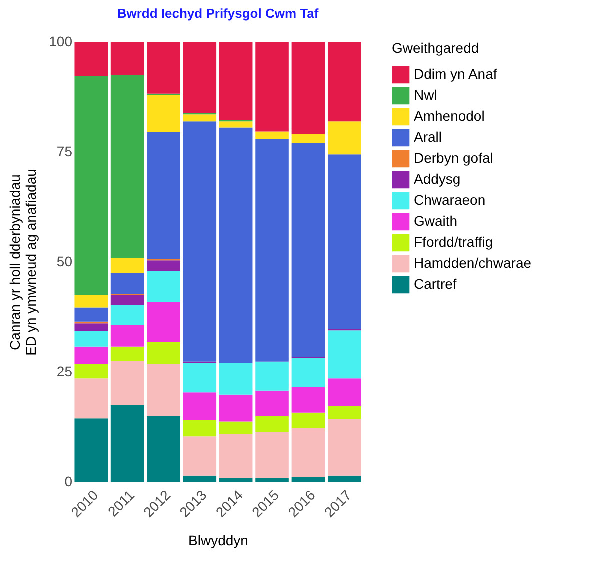 The height and width of the screenshot is (582, 593). What do you see at coordinates (428, 137) in the screenshot?
I see `legend-label: Arall` at bounding box center [428, 137].